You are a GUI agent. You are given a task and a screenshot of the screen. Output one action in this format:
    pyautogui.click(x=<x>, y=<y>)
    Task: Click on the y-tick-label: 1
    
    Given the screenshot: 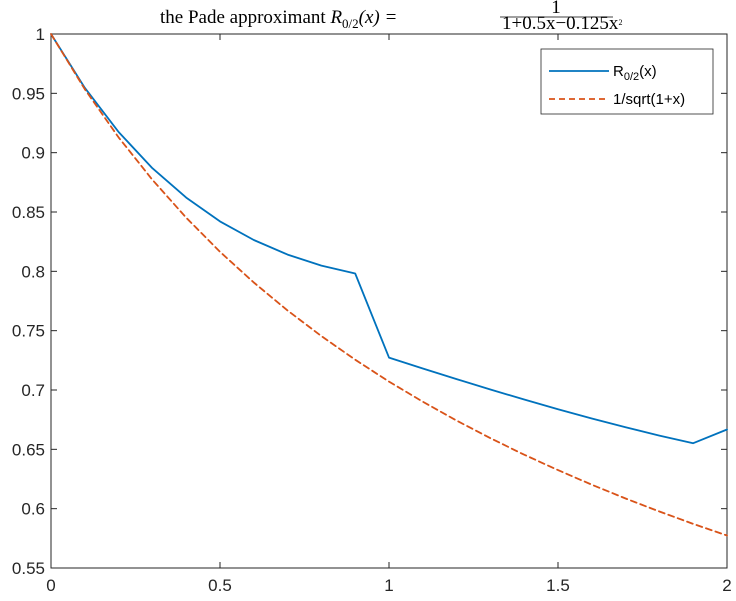 What is the action you would take?
    pyautogui.click(x=40, y=34)
    